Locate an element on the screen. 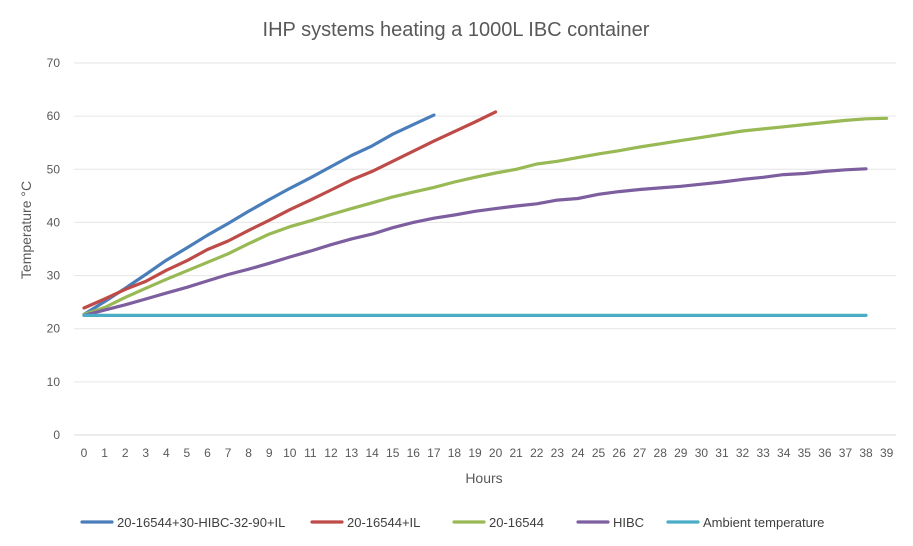 The width and height of the screenshot is (913, 546). x-tick-label: 26 is located at coordinates (619, 453).